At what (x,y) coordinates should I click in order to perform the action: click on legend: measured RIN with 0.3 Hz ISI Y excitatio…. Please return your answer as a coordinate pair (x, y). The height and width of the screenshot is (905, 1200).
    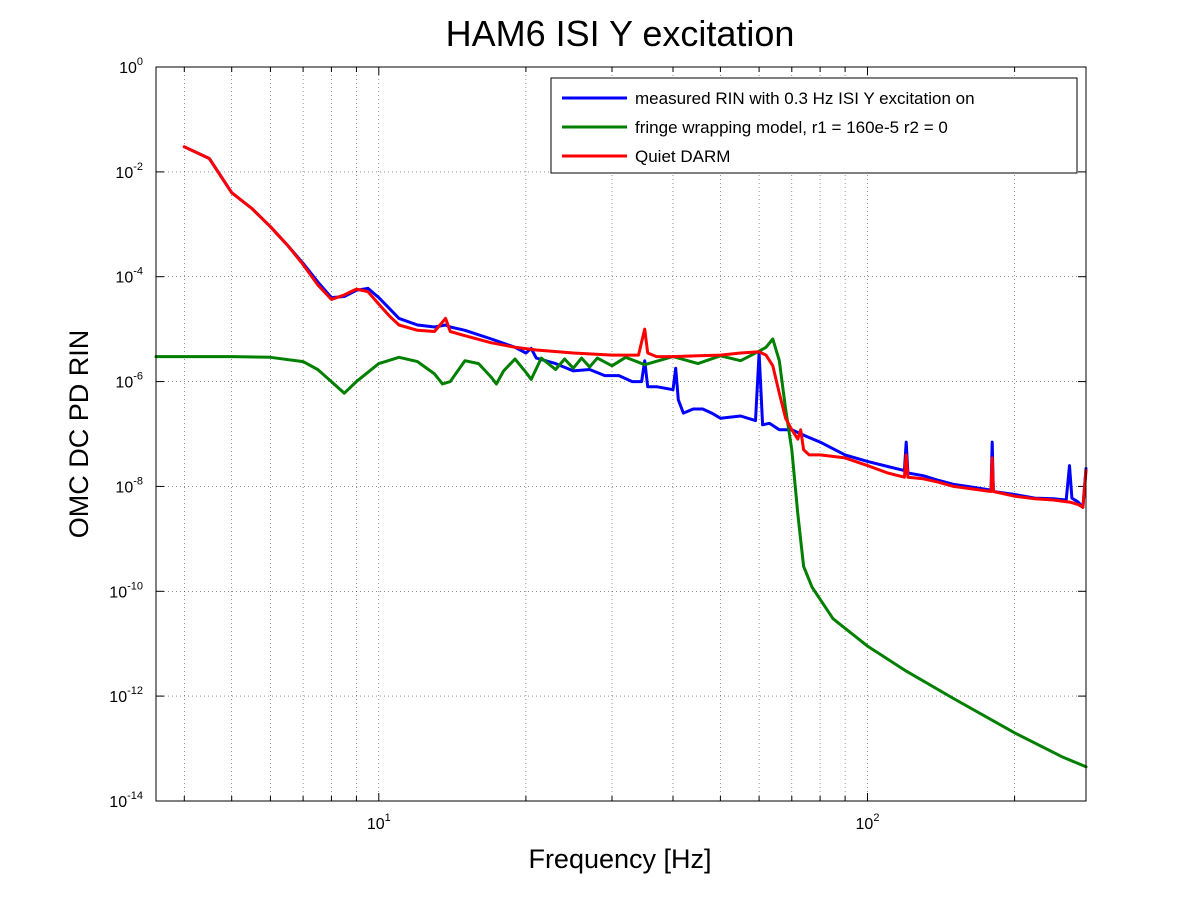
    Looking at the image, I should click on (814, 125).